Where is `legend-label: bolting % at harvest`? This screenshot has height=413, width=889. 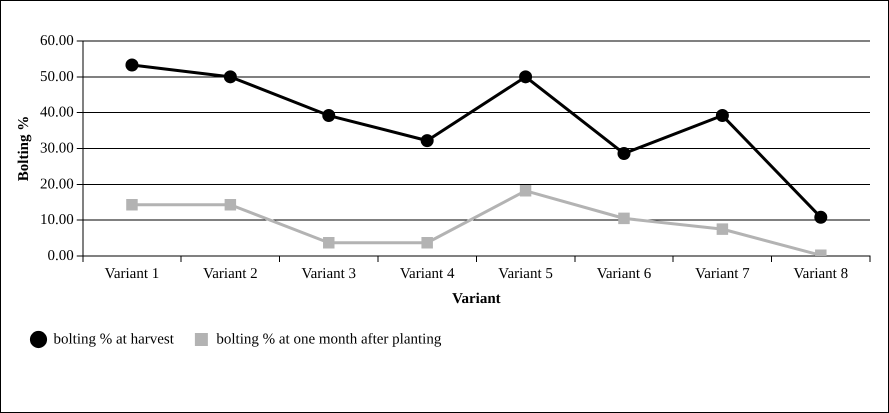 legend-label: bolting % at harvest is located at coordinates (114, 339).